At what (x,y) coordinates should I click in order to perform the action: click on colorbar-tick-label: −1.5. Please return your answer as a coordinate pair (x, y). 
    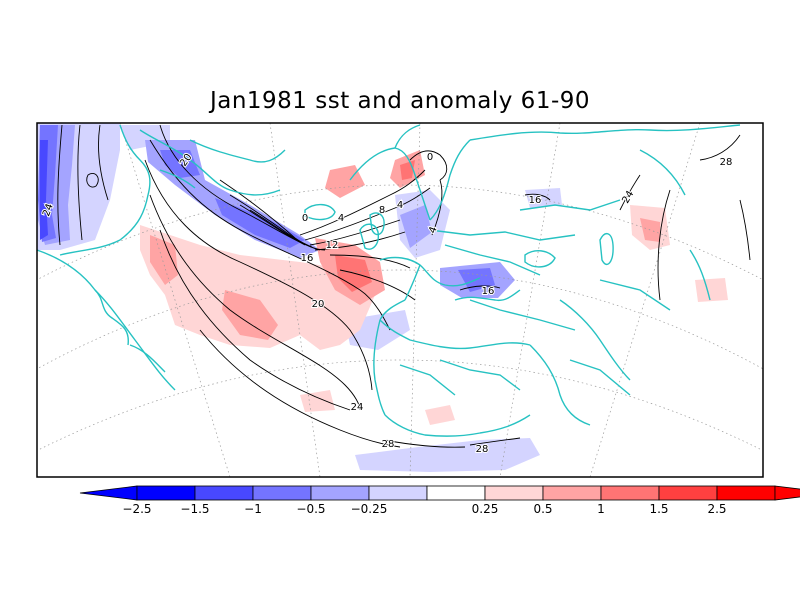
    Looking at the image, I should click on (194, 509).